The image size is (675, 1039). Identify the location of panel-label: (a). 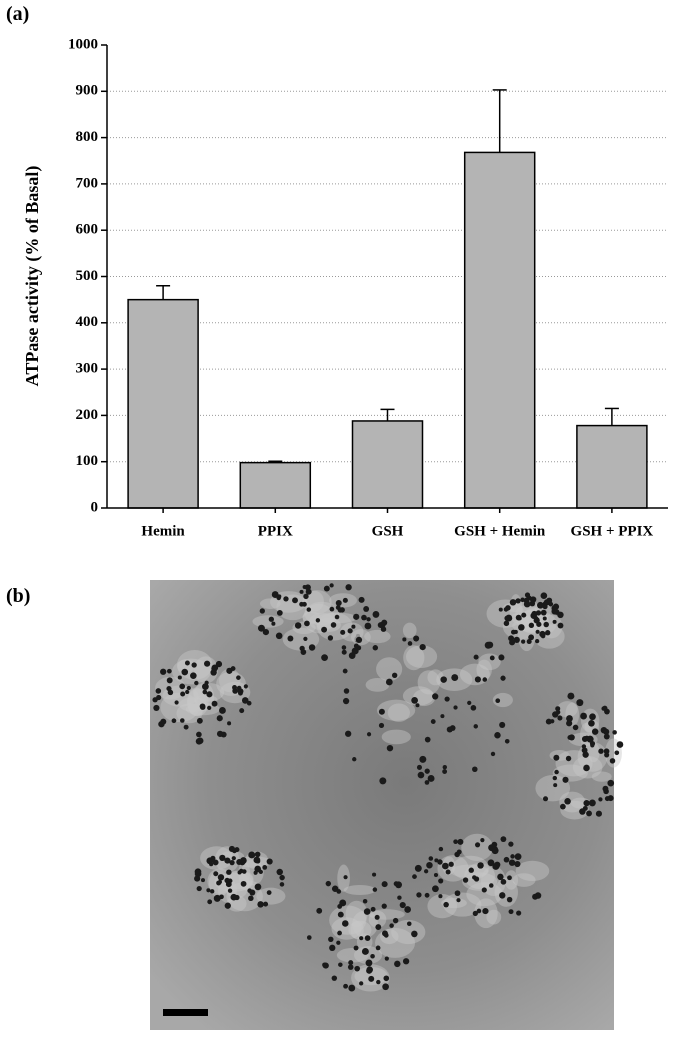
(17, 14).